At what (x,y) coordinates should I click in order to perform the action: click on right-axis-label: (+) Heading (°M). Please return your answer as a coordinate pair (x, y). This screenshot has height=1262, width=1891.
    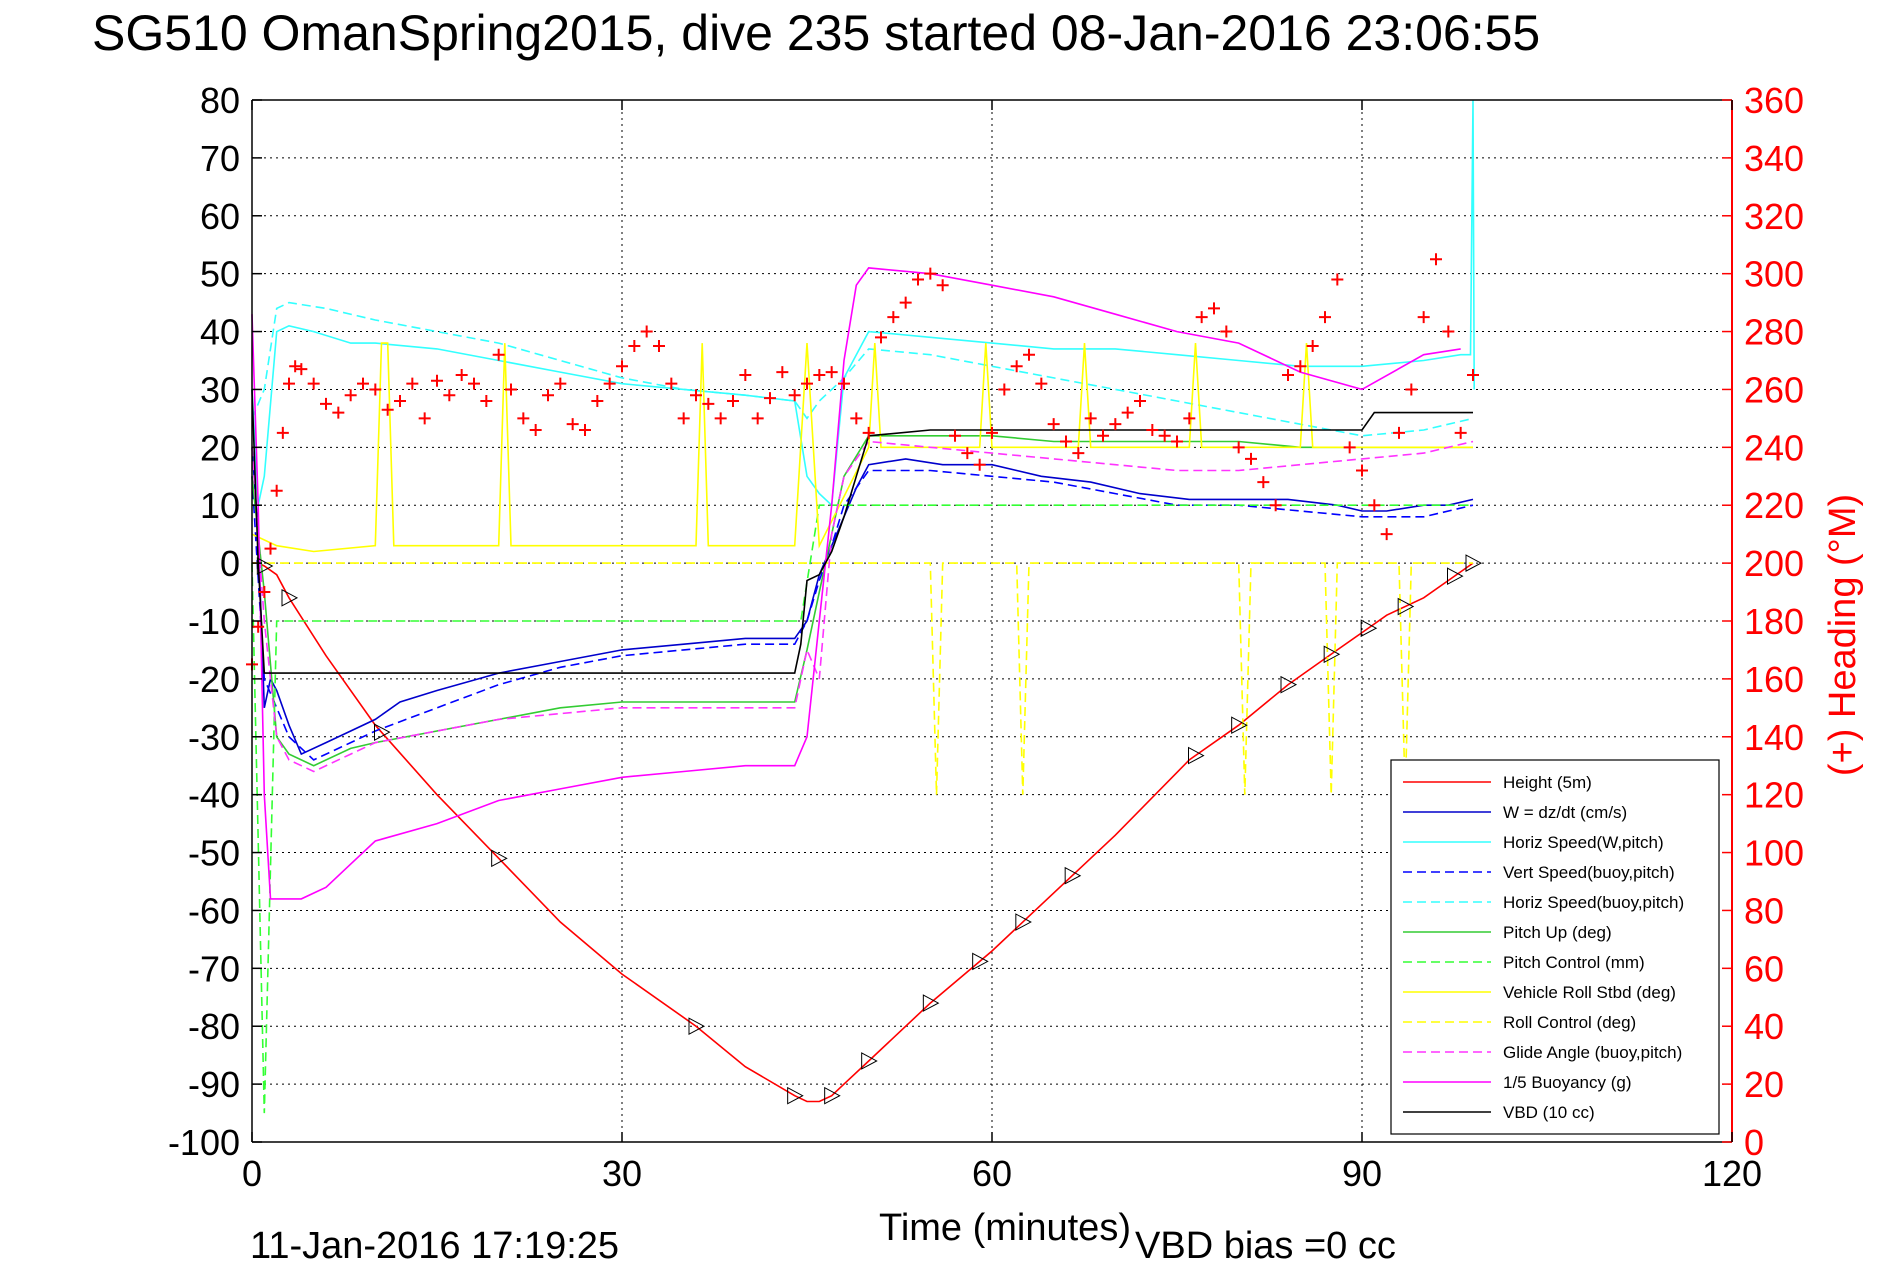
    Looking at the image, I should click on (1843, 635).